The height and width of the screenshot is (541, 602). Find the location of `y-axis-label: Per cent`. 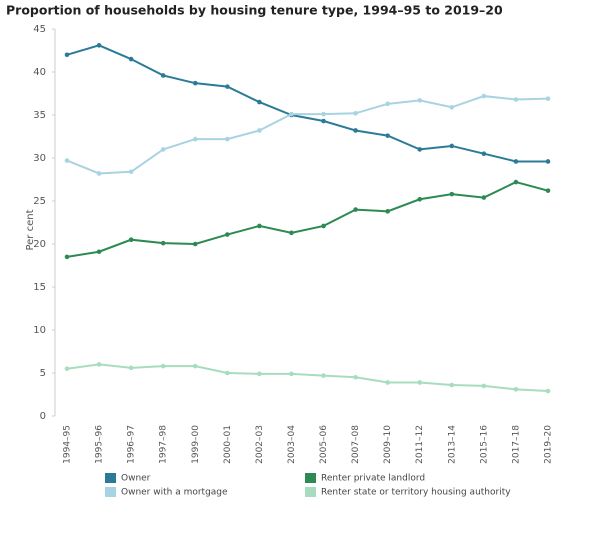

y-axis-label: Per cent is located at coordinates (30, 229).